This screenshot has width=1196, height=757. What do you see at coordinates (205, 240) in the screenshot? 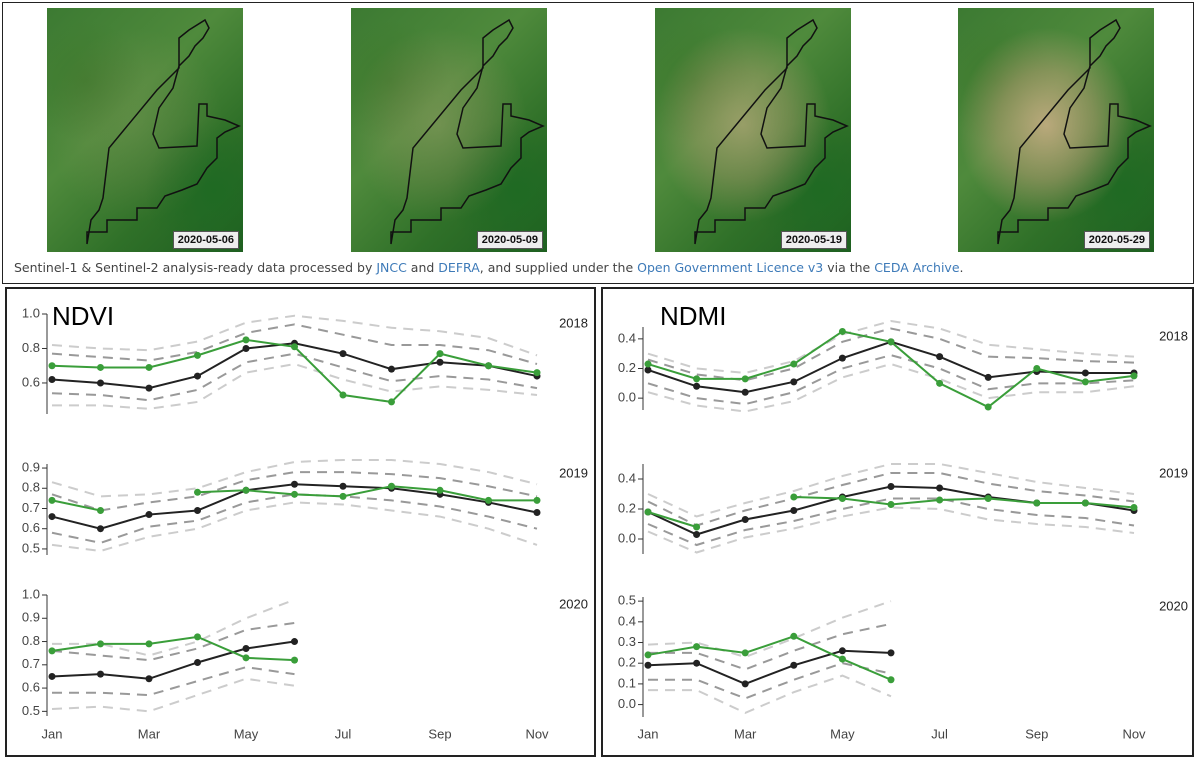
I see `image-date: 2020-05-06` at bounding box center [205, 240].